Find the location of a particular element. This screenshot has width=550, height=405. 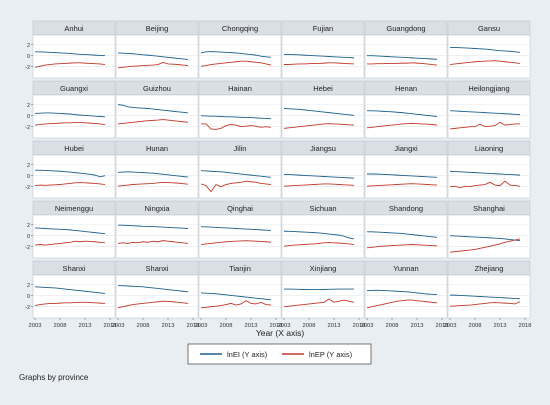

panel-anhui-0: Anhui 2 0 -2 is located at coordinates (70, 49).